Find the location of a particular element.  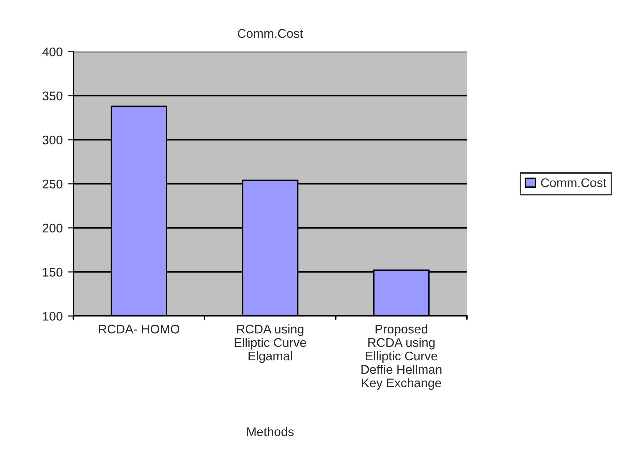

y-tick-label: 250 is located at coordinates (52, 184).